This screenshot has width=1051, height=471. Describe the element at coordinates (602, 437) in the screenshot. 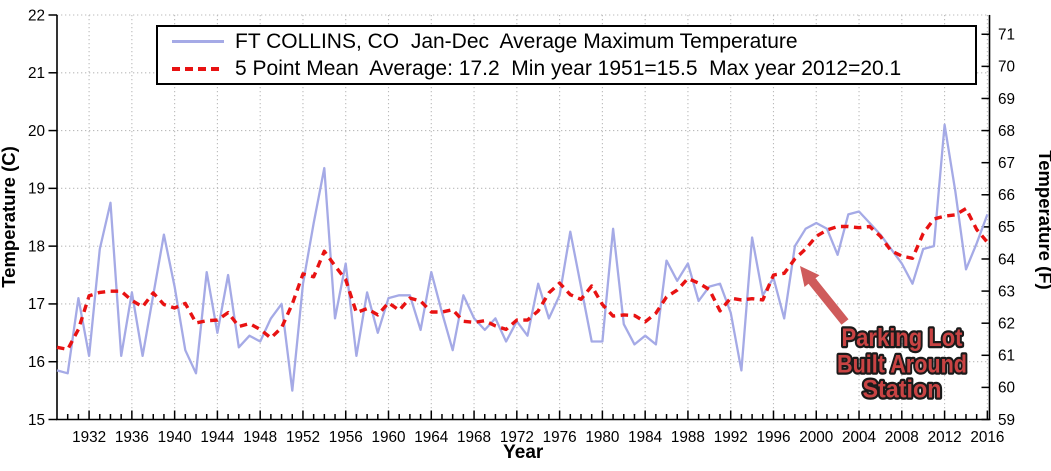

I see `year-tick-label: 1980` at that location.